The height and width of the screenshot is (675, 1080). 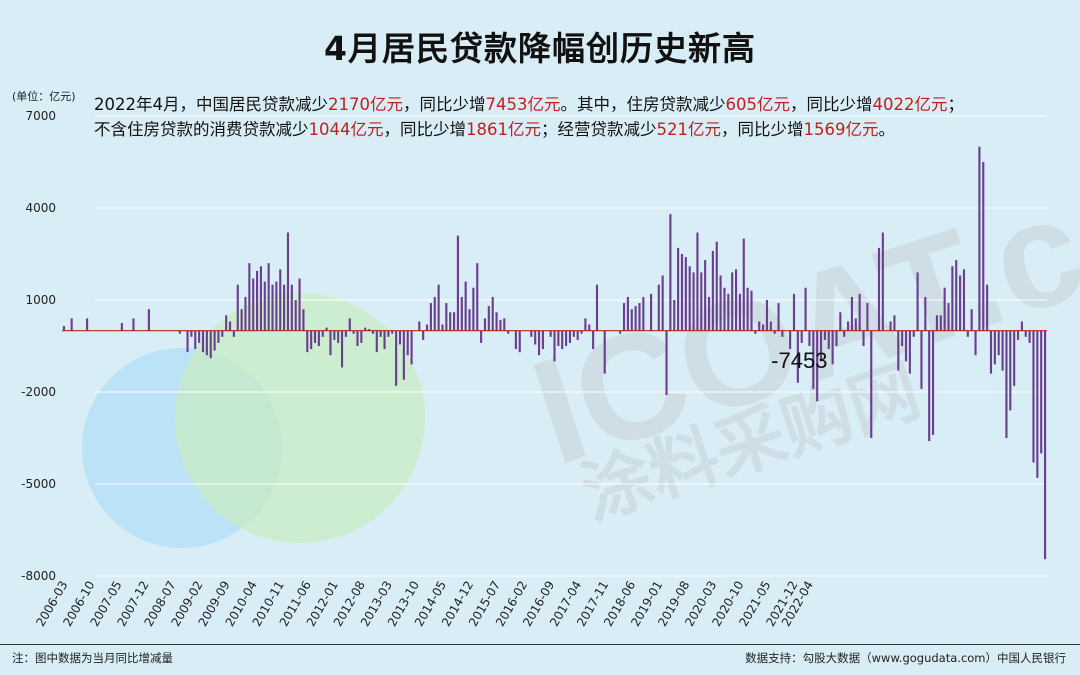 What do you see at coordinates (92, 658) in the screenshot?
I see `footnote: 注：图中数据为当月同比增减量` at bounding box center [92, 658].